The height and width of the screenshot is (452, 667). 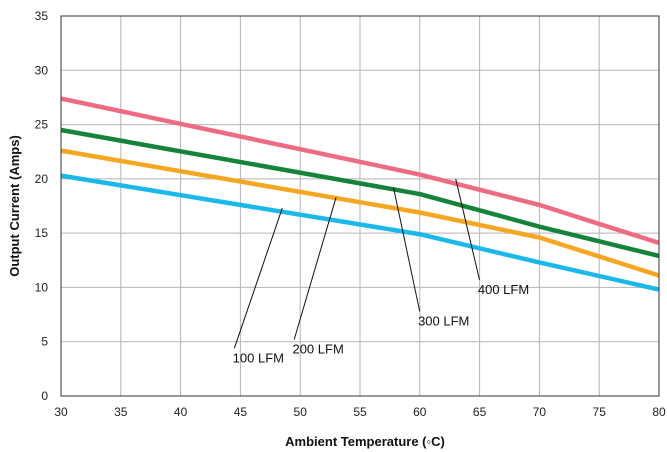 I want to click on x-tick-label: 75, so click(x=600, y=412).